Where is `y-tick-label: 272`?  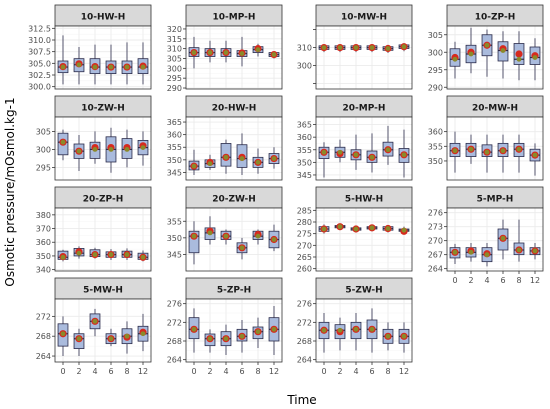
y-tick-label: 272 is located at coordinates (43, 316).